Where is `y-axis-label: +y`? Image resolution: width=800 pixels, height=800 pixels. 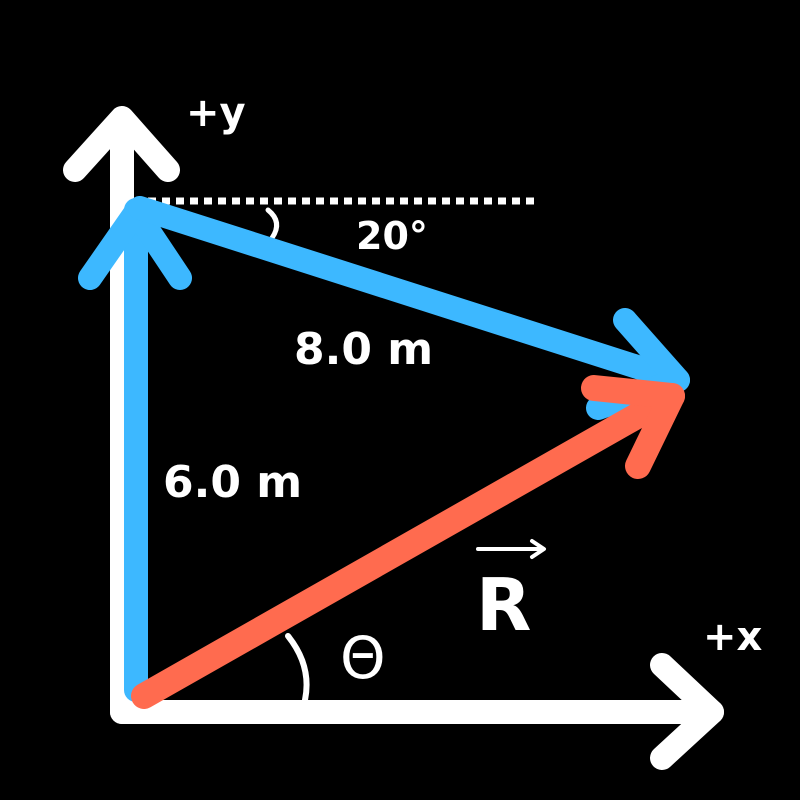 y-axis-label: +y is located at coordinates (216, 113).